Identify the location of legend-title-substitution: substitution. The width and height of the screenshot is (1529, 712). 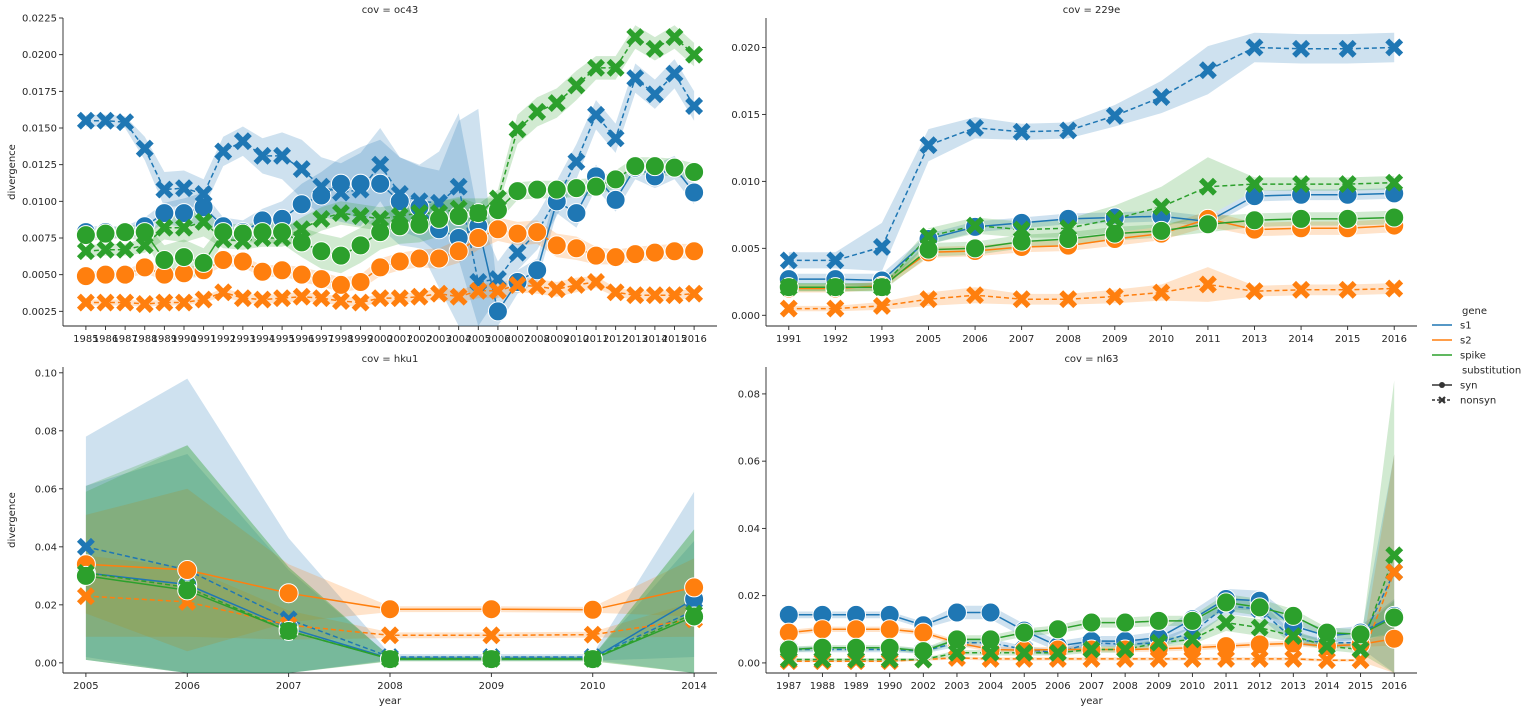
(1491, 371).